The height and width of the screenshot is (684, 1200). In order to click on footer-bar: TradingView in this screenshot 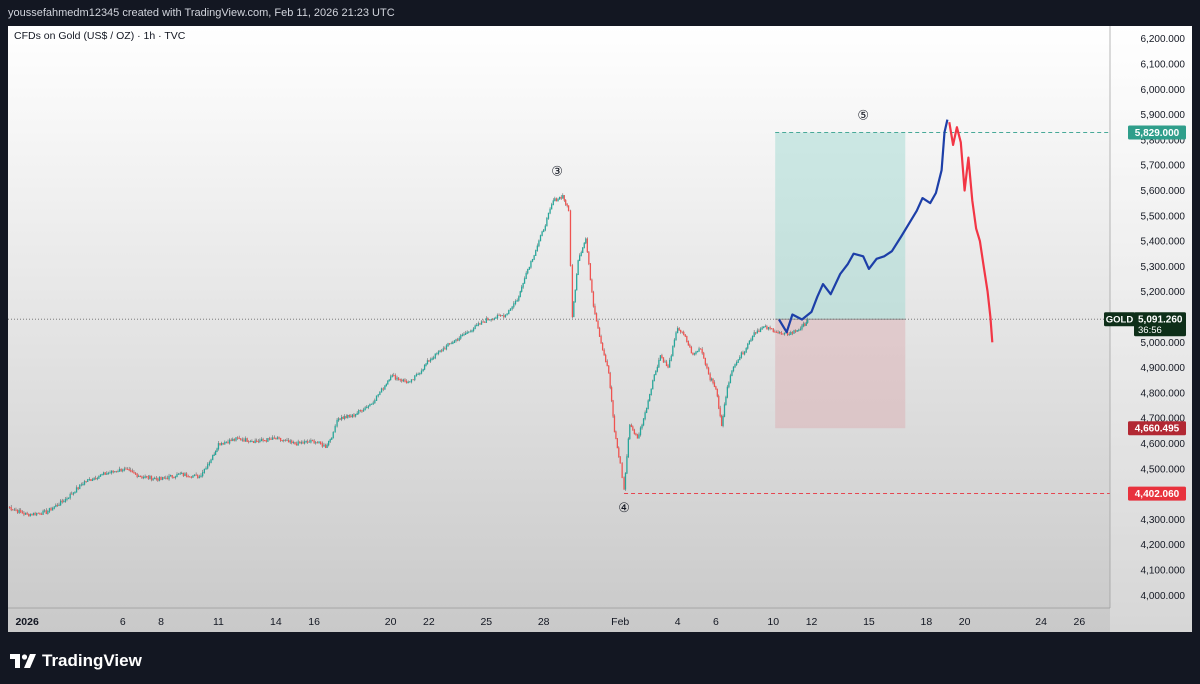, I will do `click(600, 658)`.